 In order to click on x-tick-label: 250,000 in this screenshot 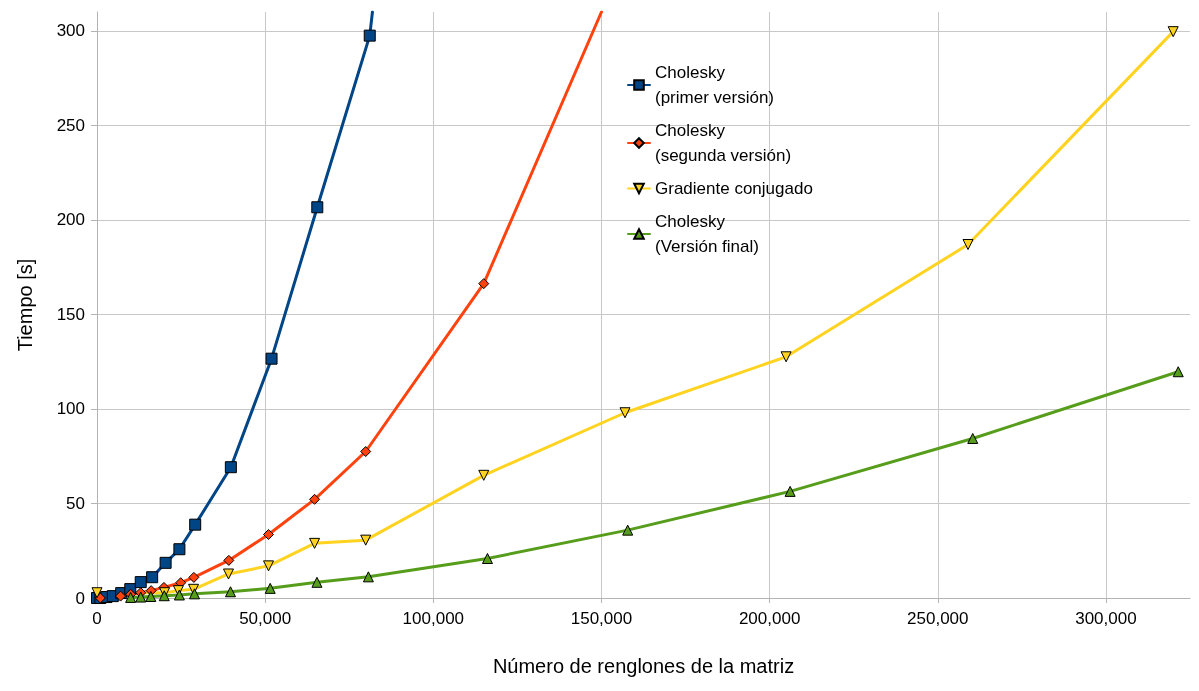, I will do `click(938, 618)`.